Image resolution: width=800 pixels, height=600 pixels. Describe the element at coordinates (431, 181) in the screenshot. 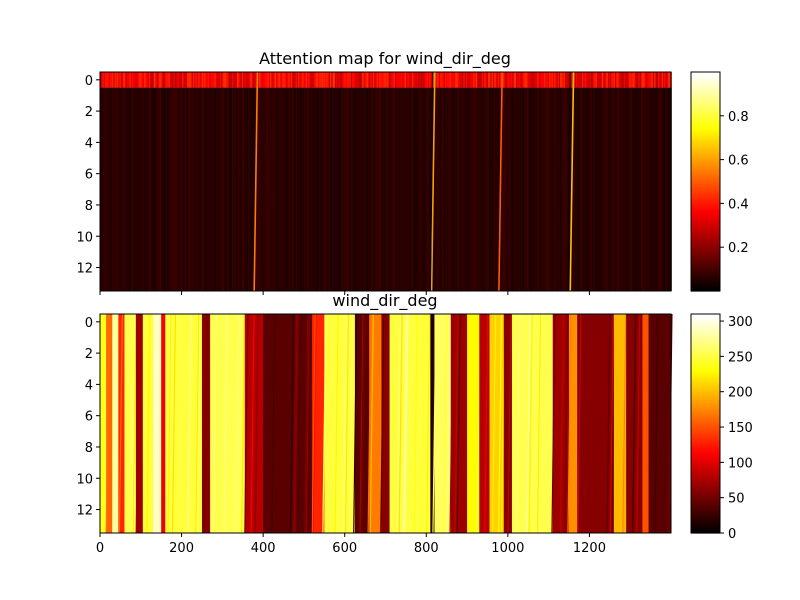

I see `attention-low-line` at that location.